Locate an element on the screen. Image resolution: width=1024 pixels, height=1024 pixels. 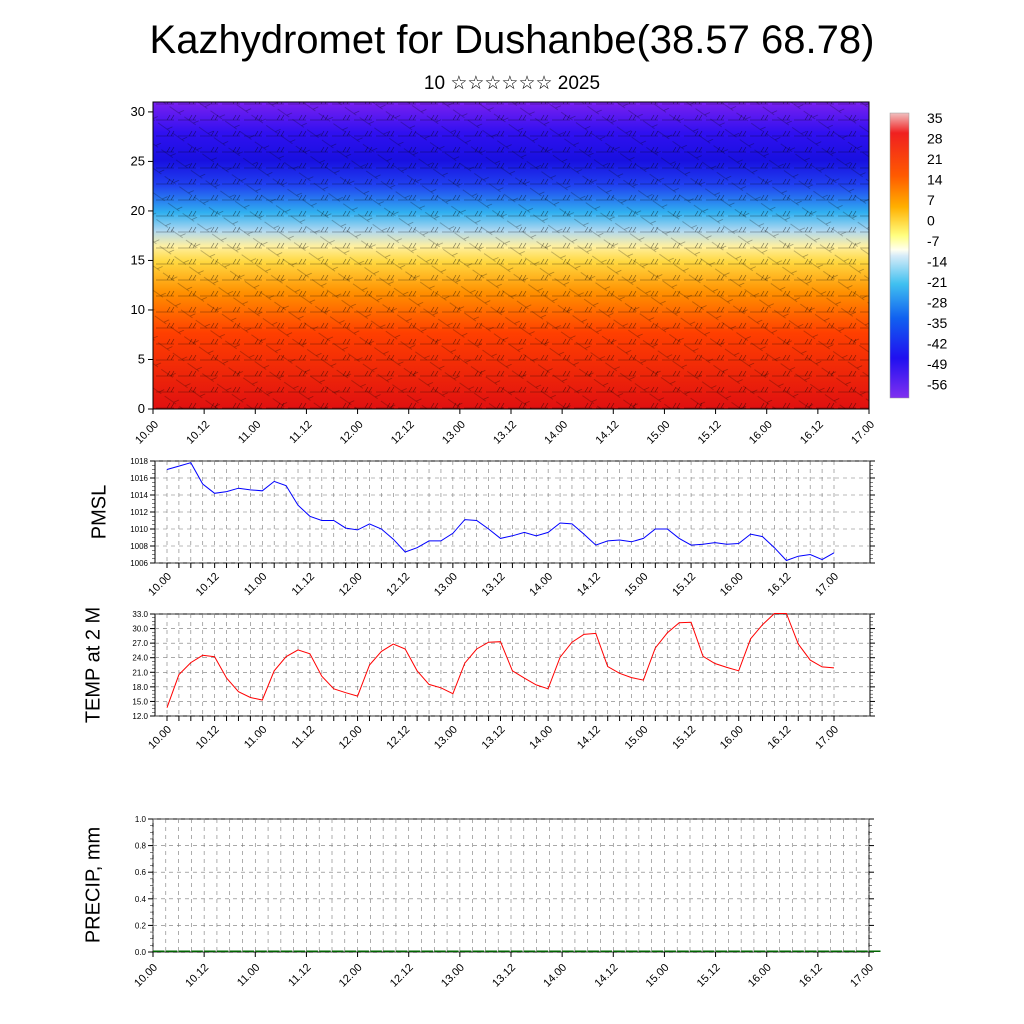
colorbar-label: -14 is located at coordinates (937, 262).